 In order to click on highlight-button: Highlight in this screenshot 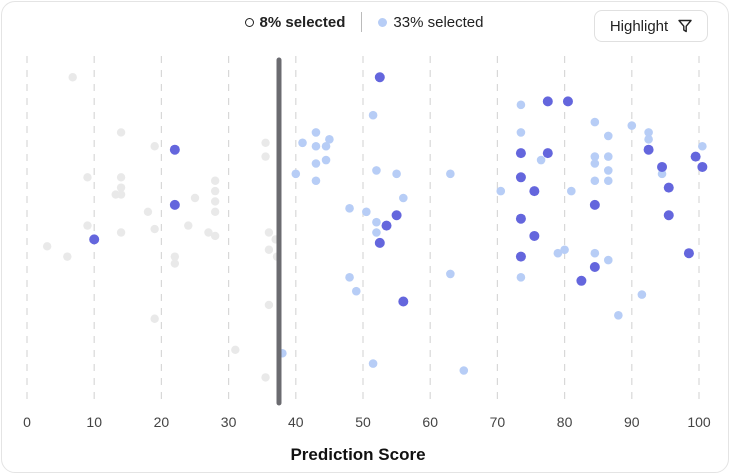, I will do `click(651, 26)`.